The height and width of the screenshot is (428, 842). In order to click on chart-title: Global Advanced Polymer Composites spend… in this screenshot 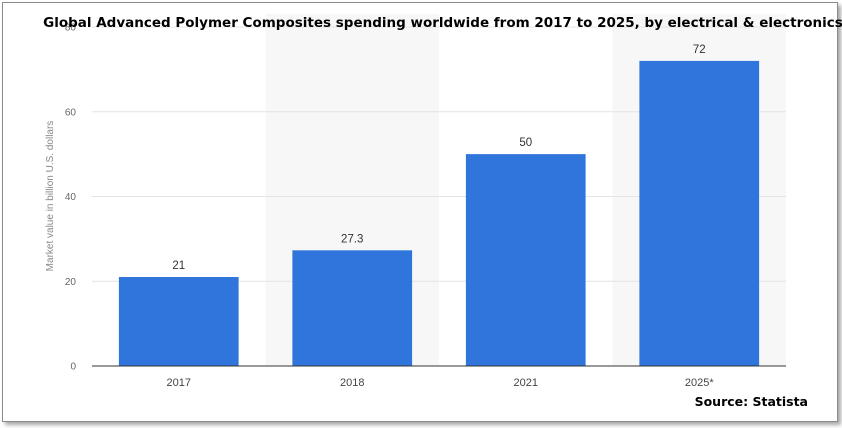, I will do `click(442, 23)`.